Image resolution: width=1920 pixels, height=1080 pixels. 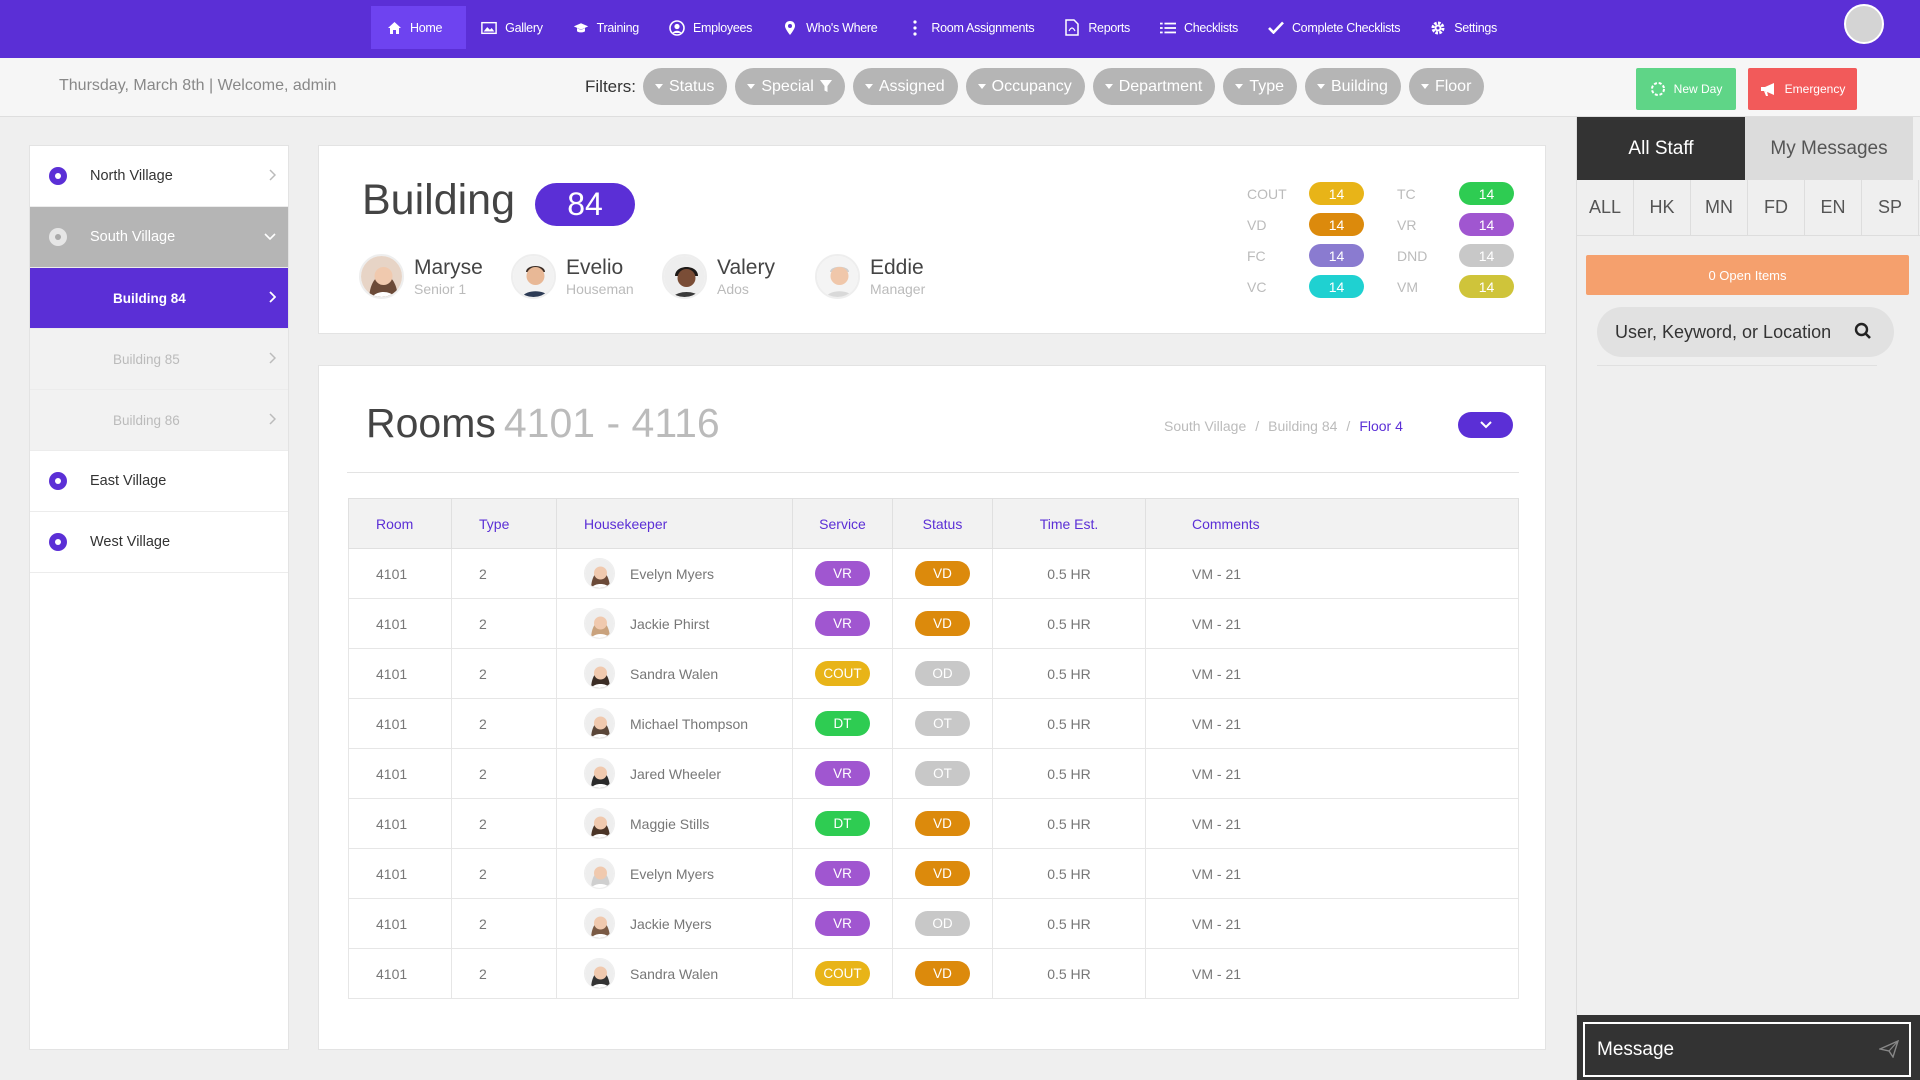 I want to click on table-row: 4101 2 Maggie Stills DT VD 0.5 HR VM - 21, so click(x=933, y=823).